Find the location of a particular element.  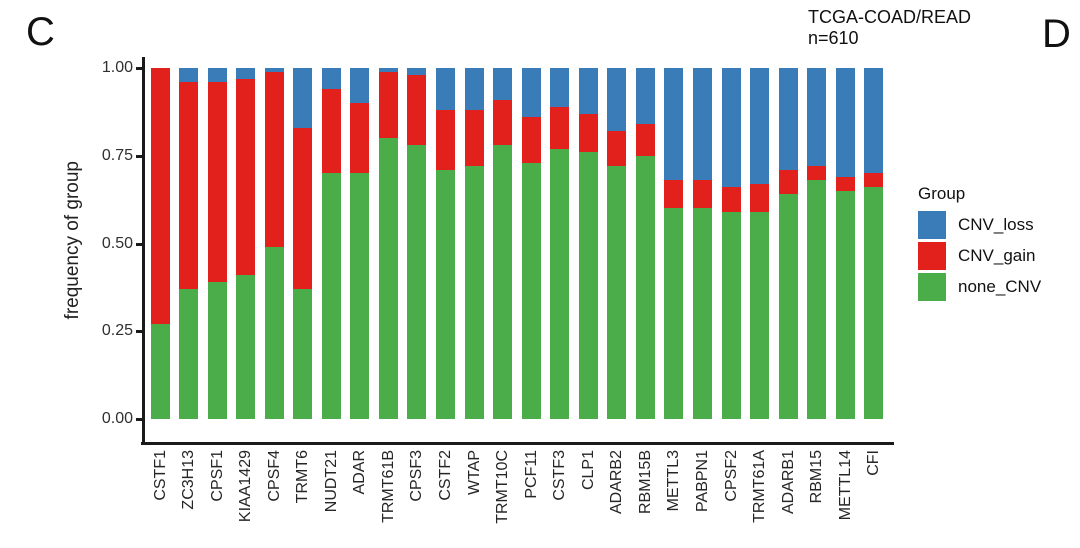

bar-segment-cnv_gain-pcf11 is located at coordinates (531, 140).